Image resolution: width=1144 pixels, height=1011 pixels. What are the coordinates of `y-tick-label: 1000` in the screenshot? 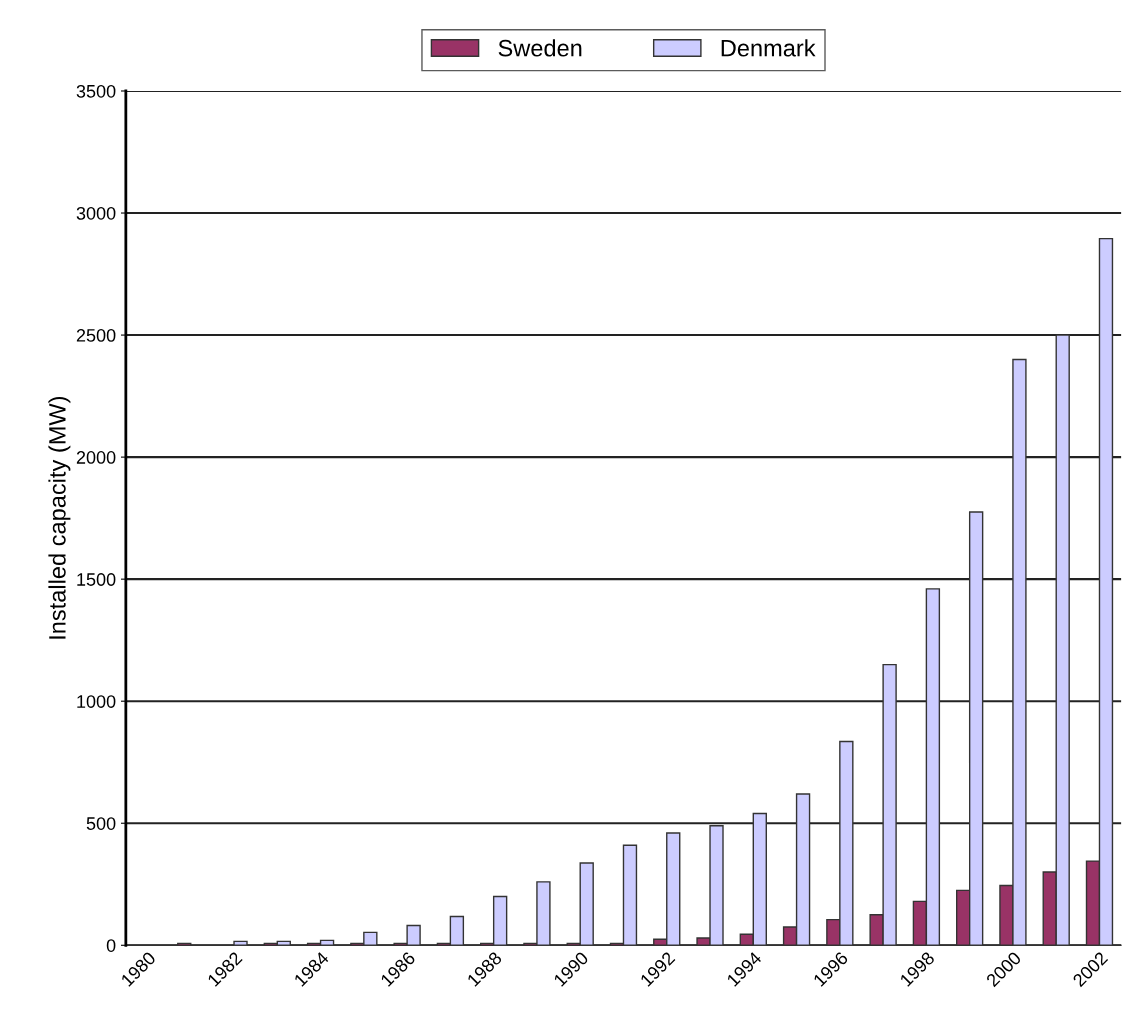 It's located at (96, 701).